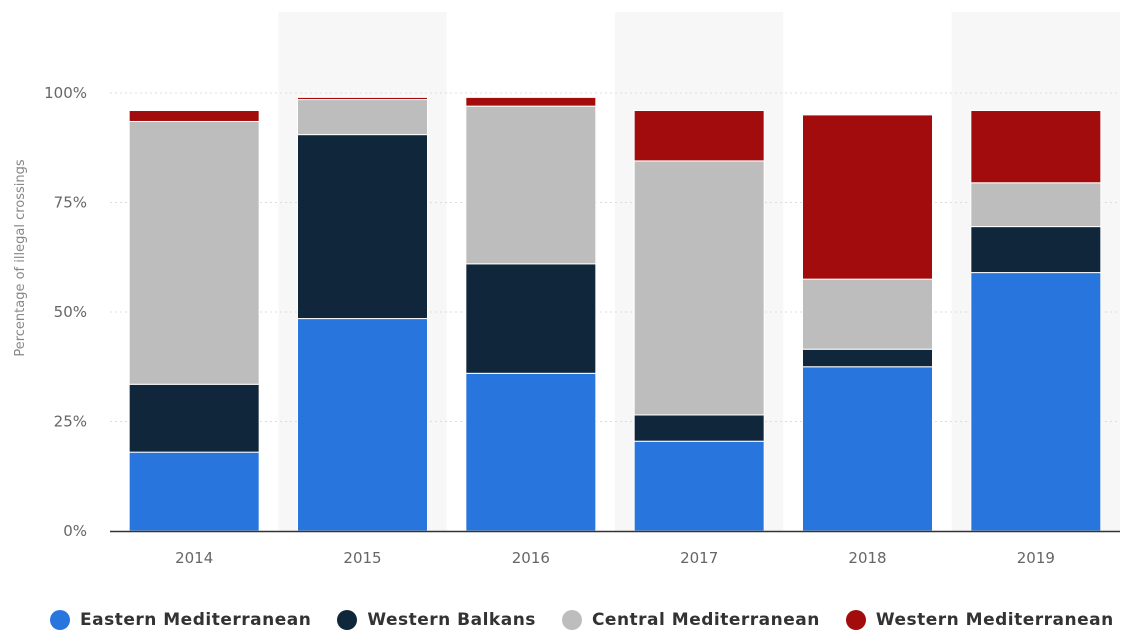 This screenshot has height=634, width=1148. I want to click on legend-item: Central Mediterranean, so click(690, 620).